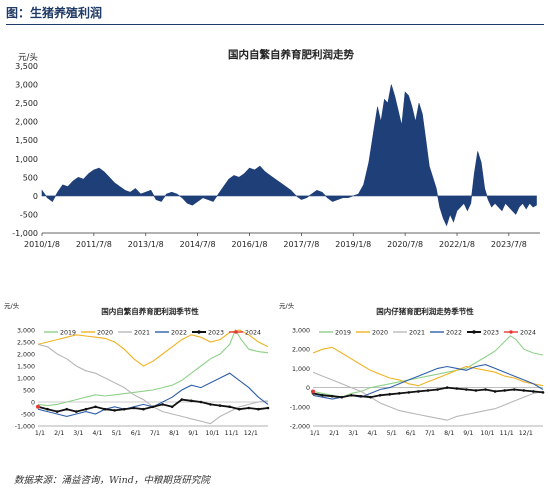  Describe the element at coordinates (491, 333) in the screenshot. I see `legend-label-2023: 2023` at that location.